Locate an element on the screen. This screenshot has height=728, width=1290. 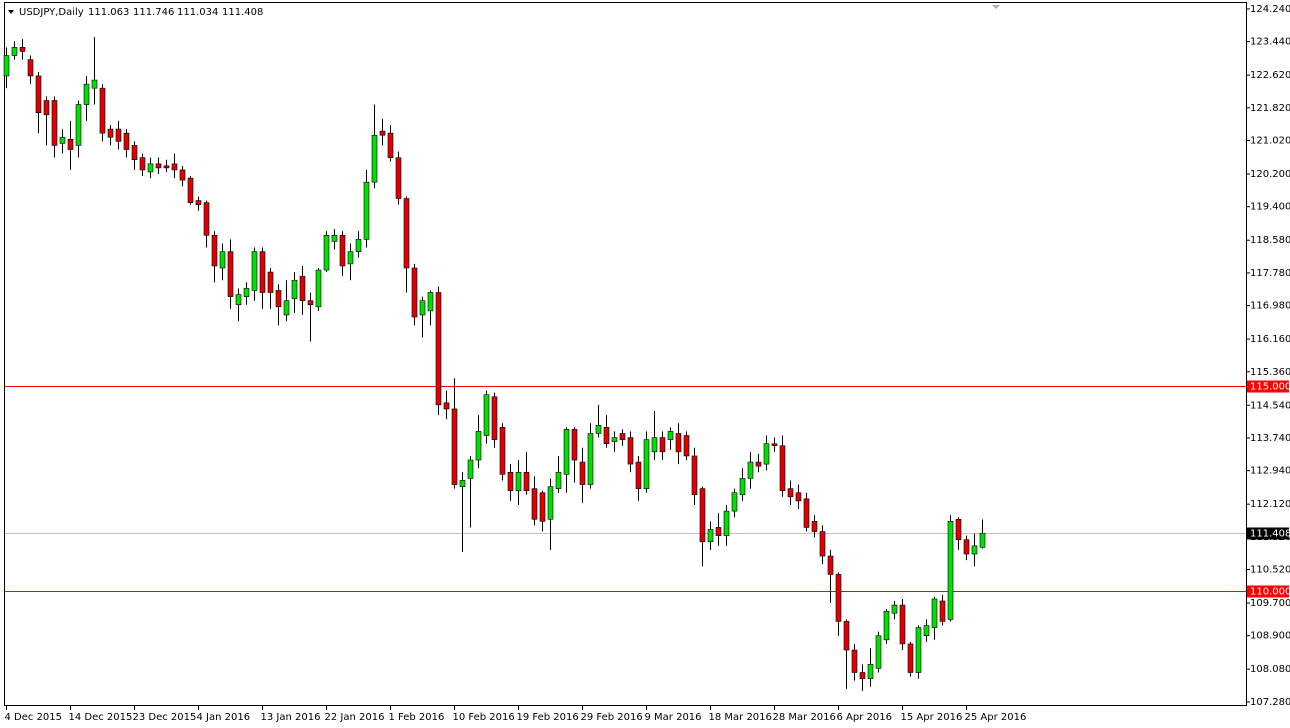
y-tick-label: 116.980 is located at coordinates (1270, 306).